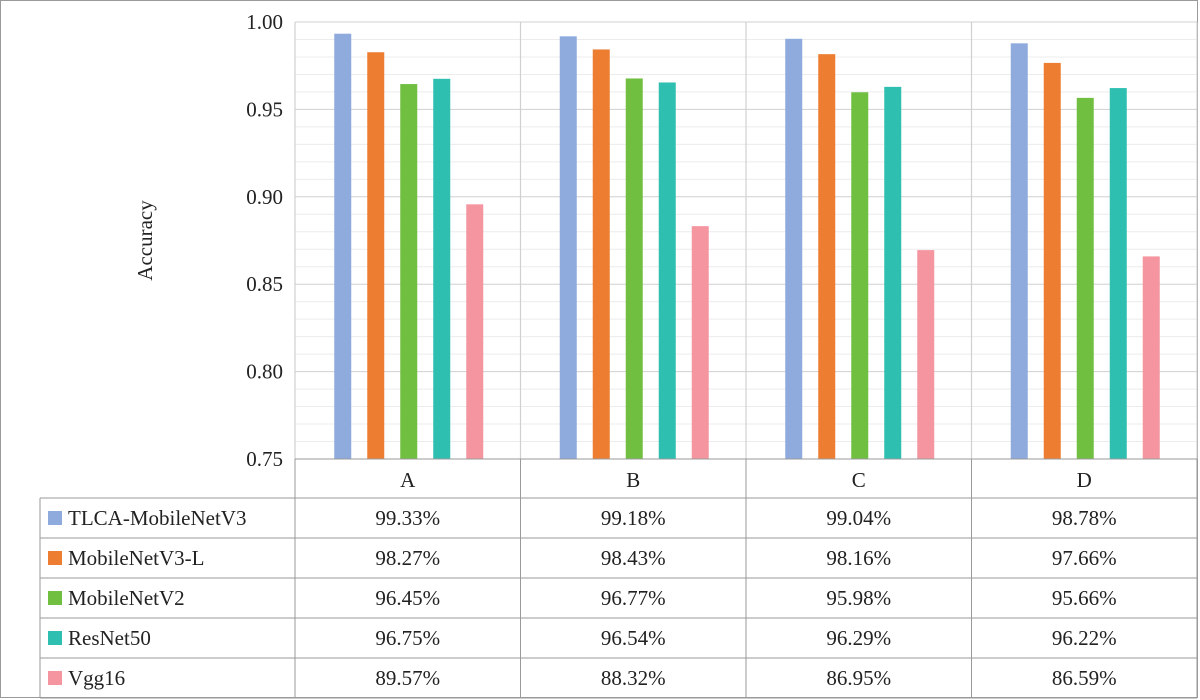 This screenshot has width=1200, height=700. I want to click on bar-resnet50-c, so click(893, 272).